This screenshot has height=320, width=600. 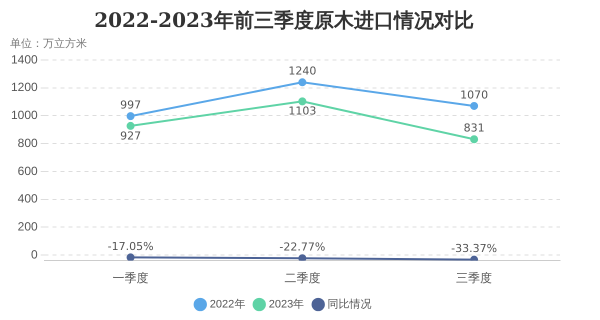 What do you see at coordinates (350, 304) in the screenshot?
I see `legend-label: 同比情况` at bounding box center [350, 304].